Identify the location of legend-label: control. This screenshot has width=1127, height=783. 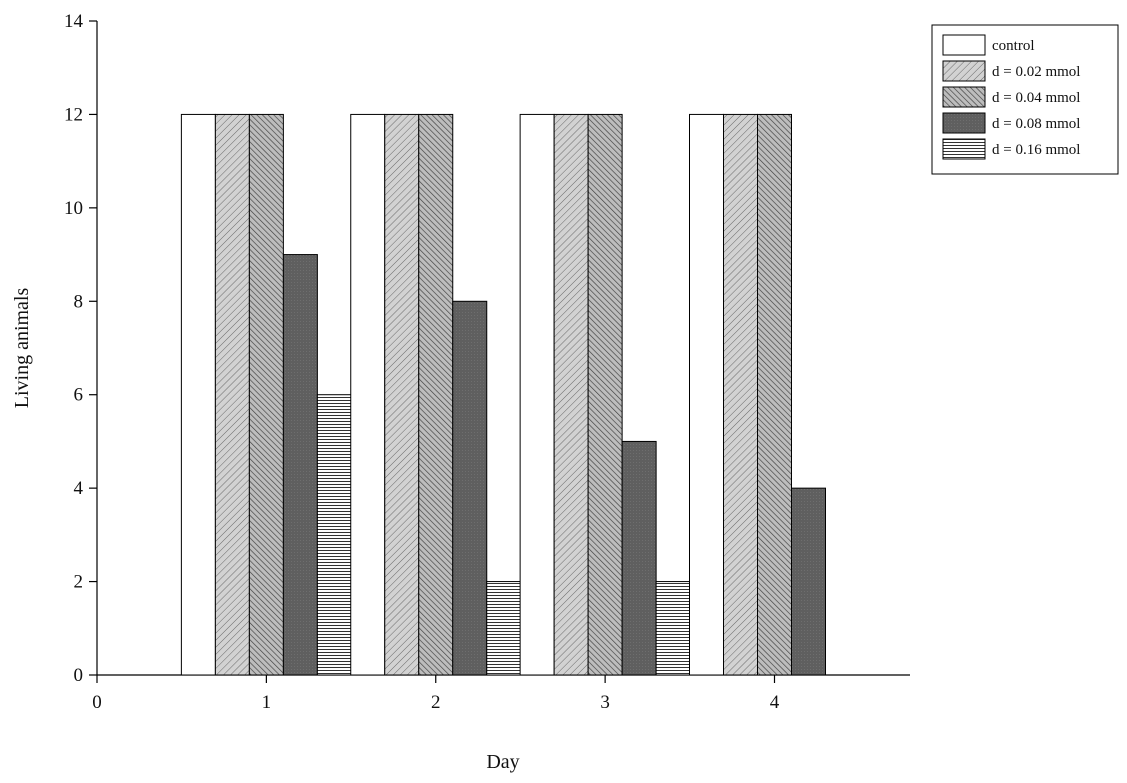
(1013, 46).